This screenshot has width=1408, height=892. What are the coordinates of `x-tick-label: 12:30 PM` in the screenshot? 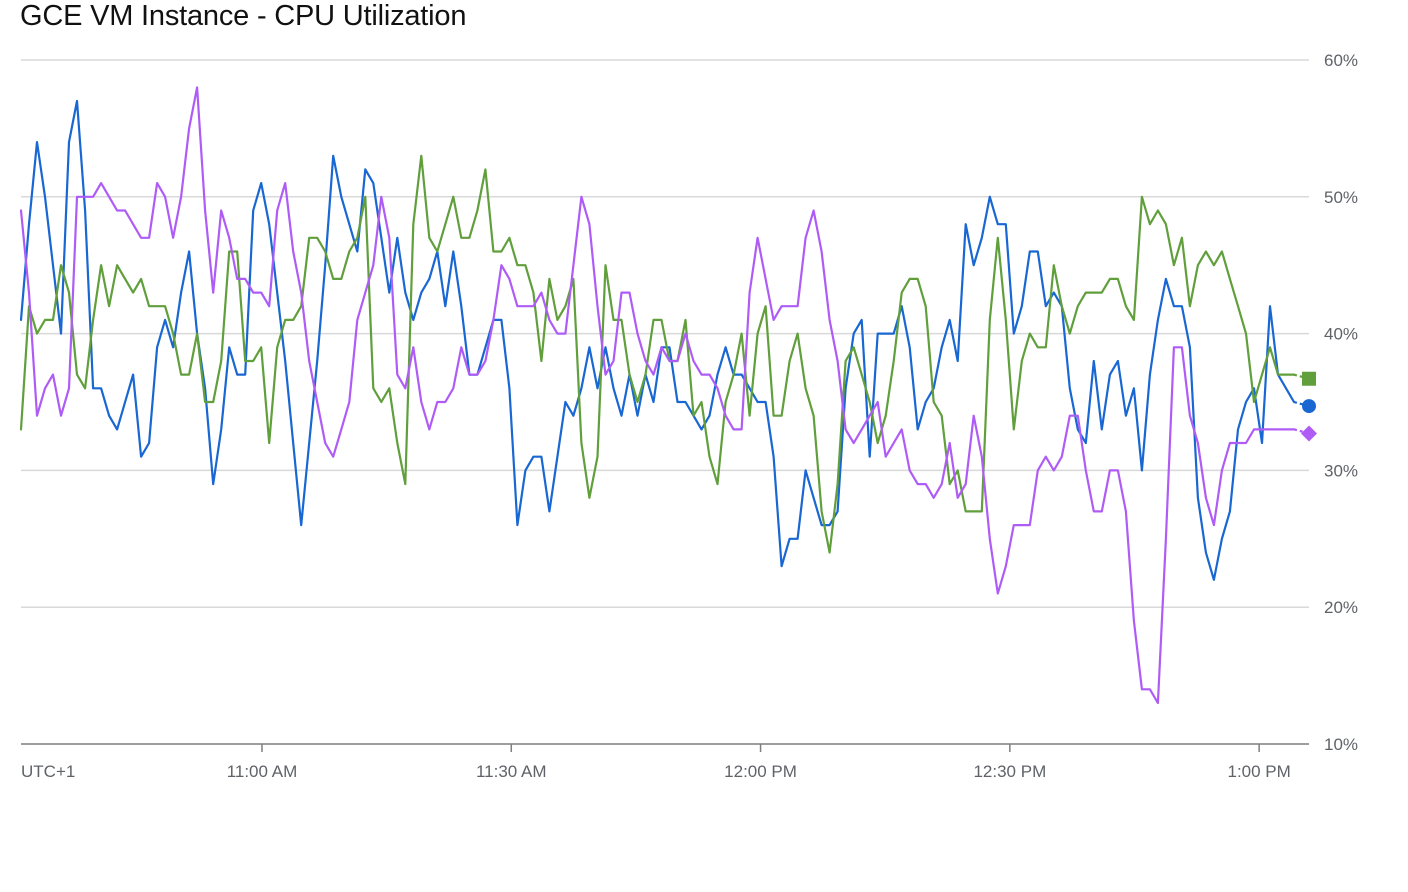 It's located at (1009, 771).